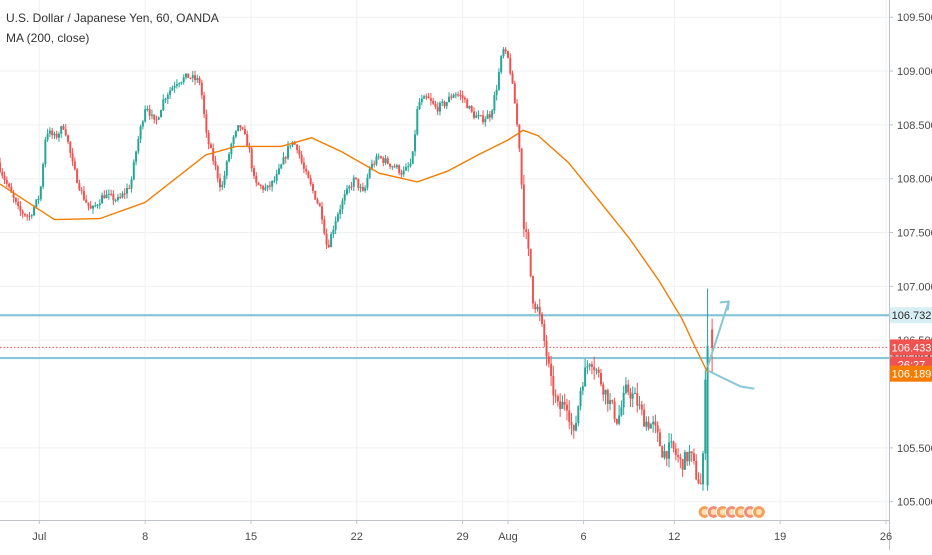 This screenshot has height=555, width=932. What do you see at coordinates (444, 337) in the screenshot?
I see `horizontal-levels` at bounding box center [444, 337].